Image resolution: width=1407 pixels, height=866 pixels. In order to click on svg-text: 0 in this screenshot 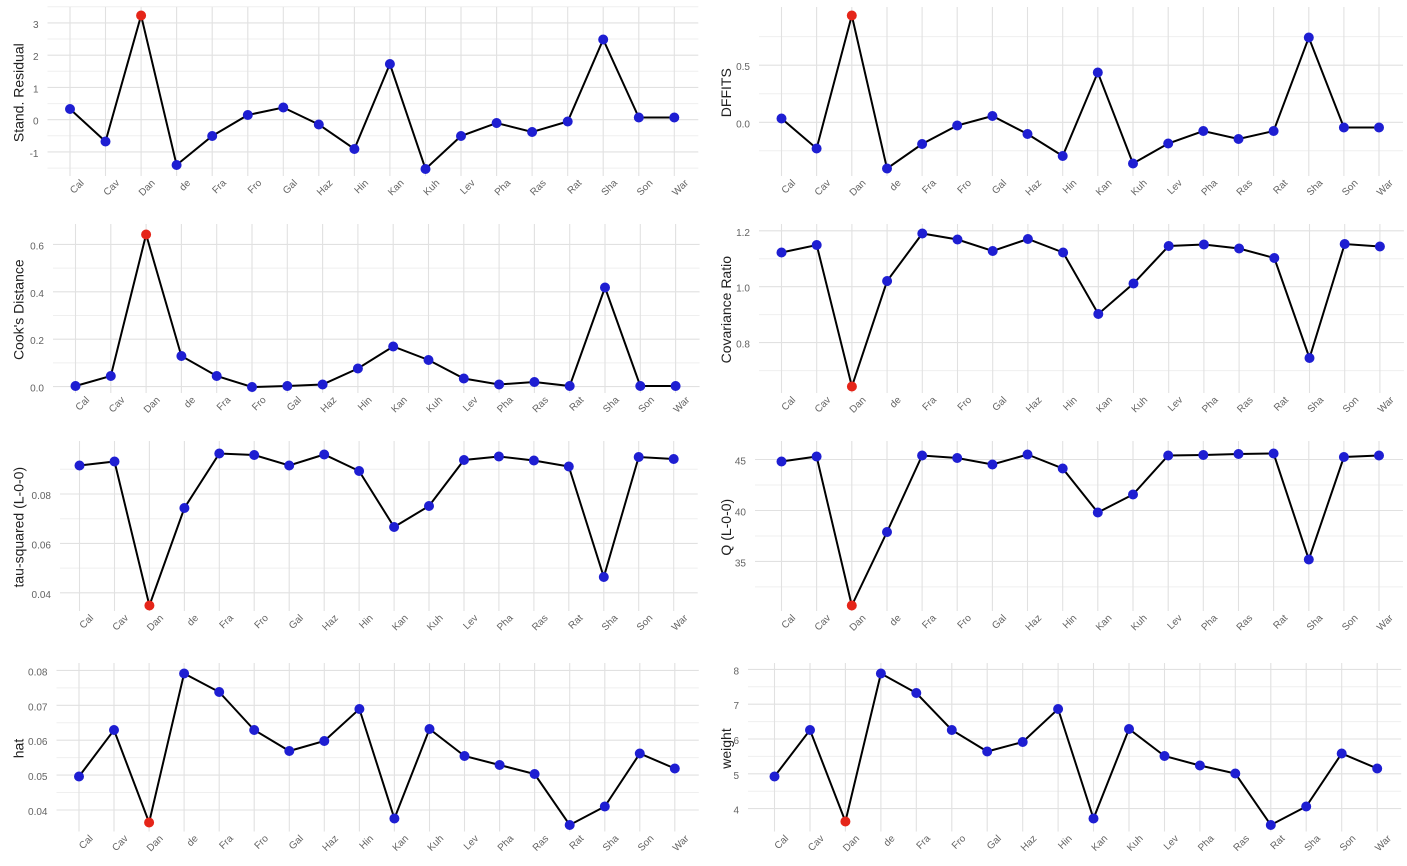, I will do `click(36, 122)`.